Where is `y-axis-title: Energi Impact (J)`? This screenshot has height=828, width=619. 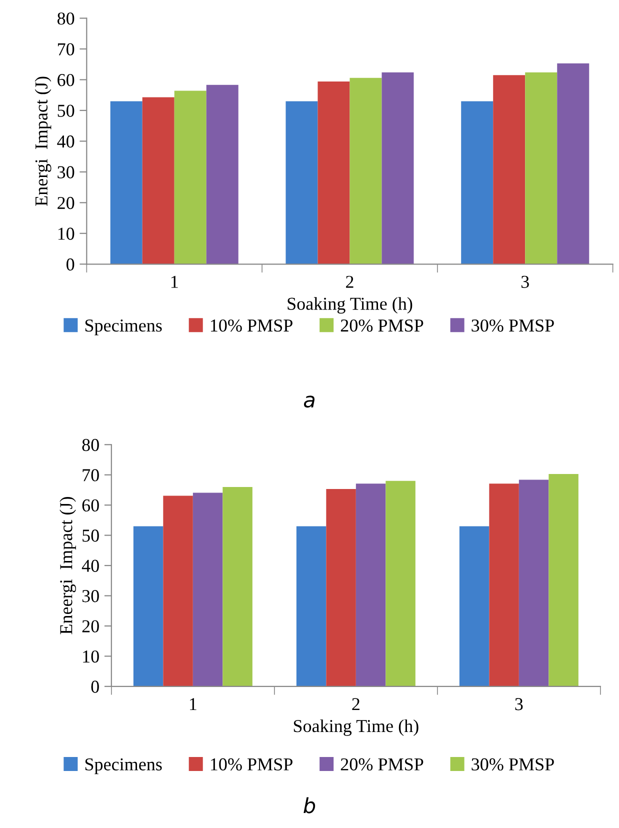 y-axis-title: Energi Impact (J) is located at coordinates (43, 141).